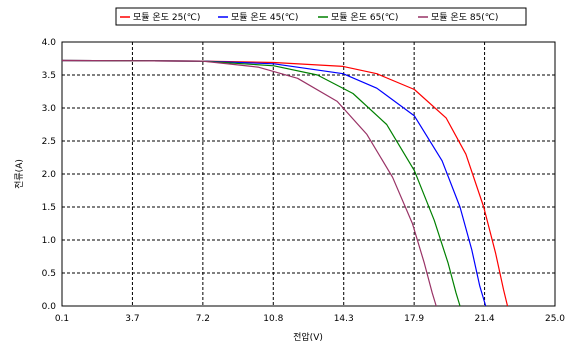  What do you see at coordinates (310, 319) in the screenshot?
I see `x-tick-labels: 0.1 3.7 7.2 10.8 14.3 17.9 21.4 25.0` at bounding box center [310, 319].